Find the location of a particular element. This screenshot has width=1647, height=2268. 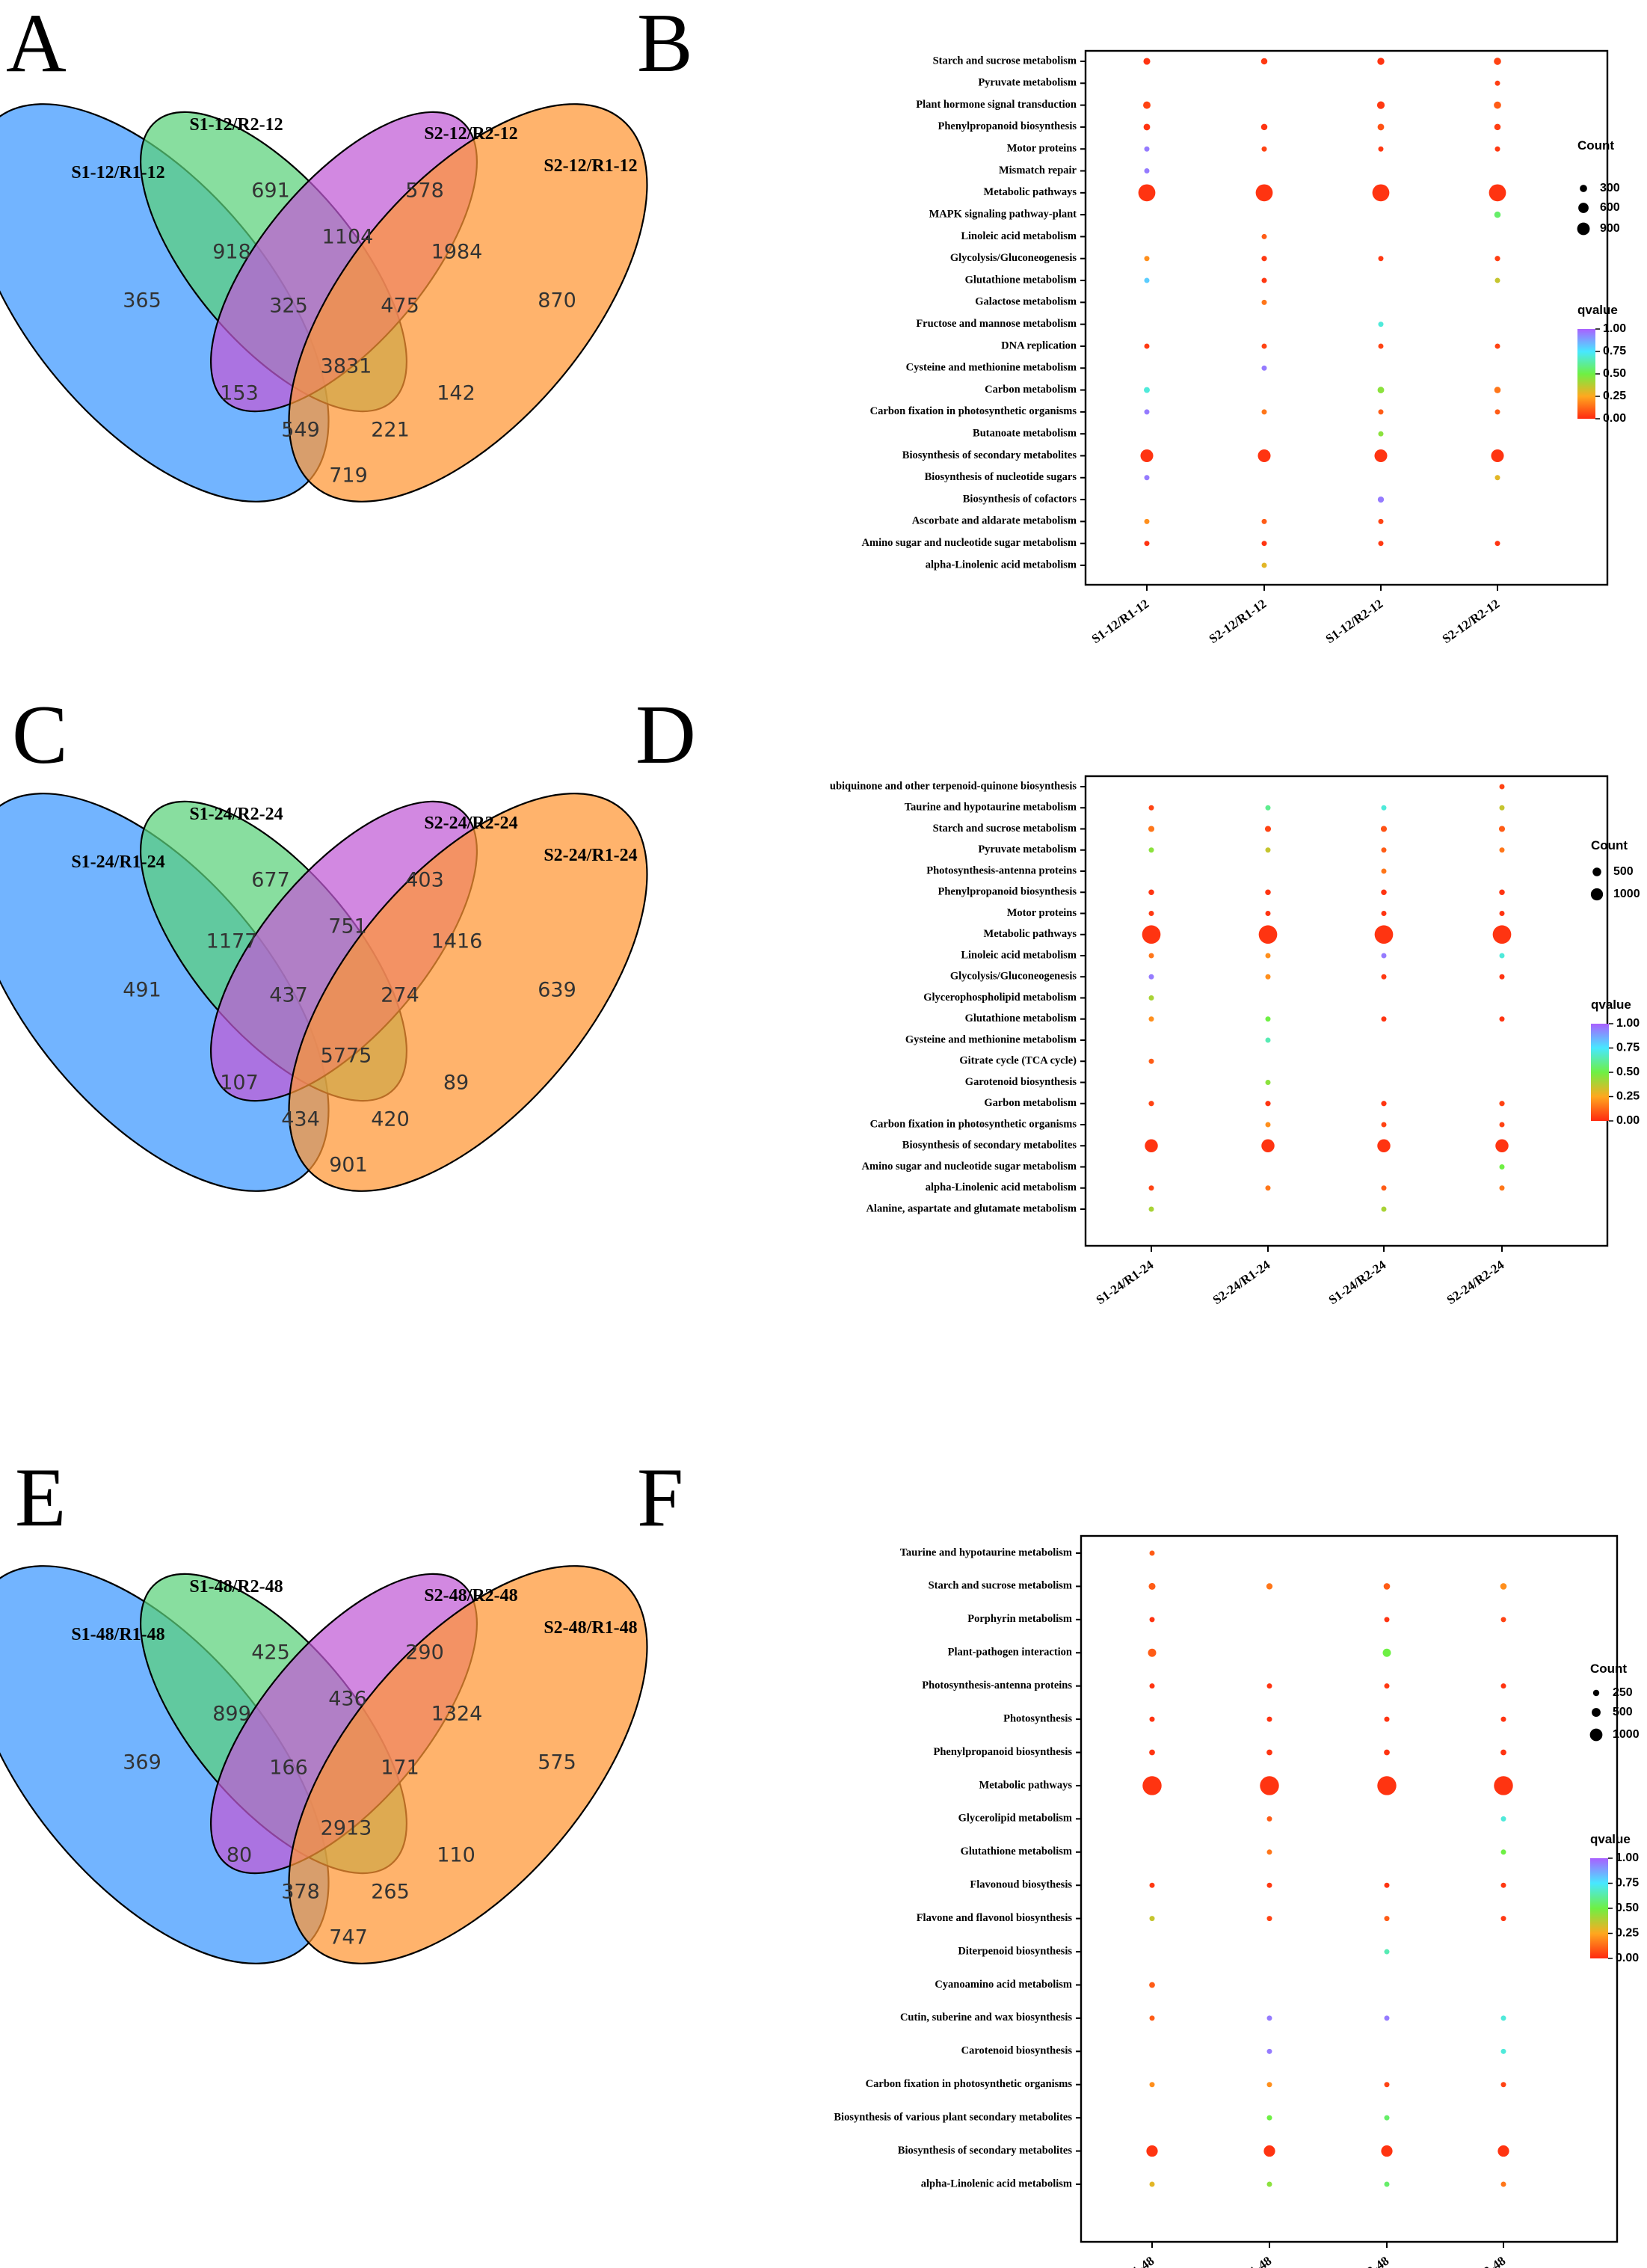

pathway-label: Metabolic pathways is located at coordinates (1026, 1785).